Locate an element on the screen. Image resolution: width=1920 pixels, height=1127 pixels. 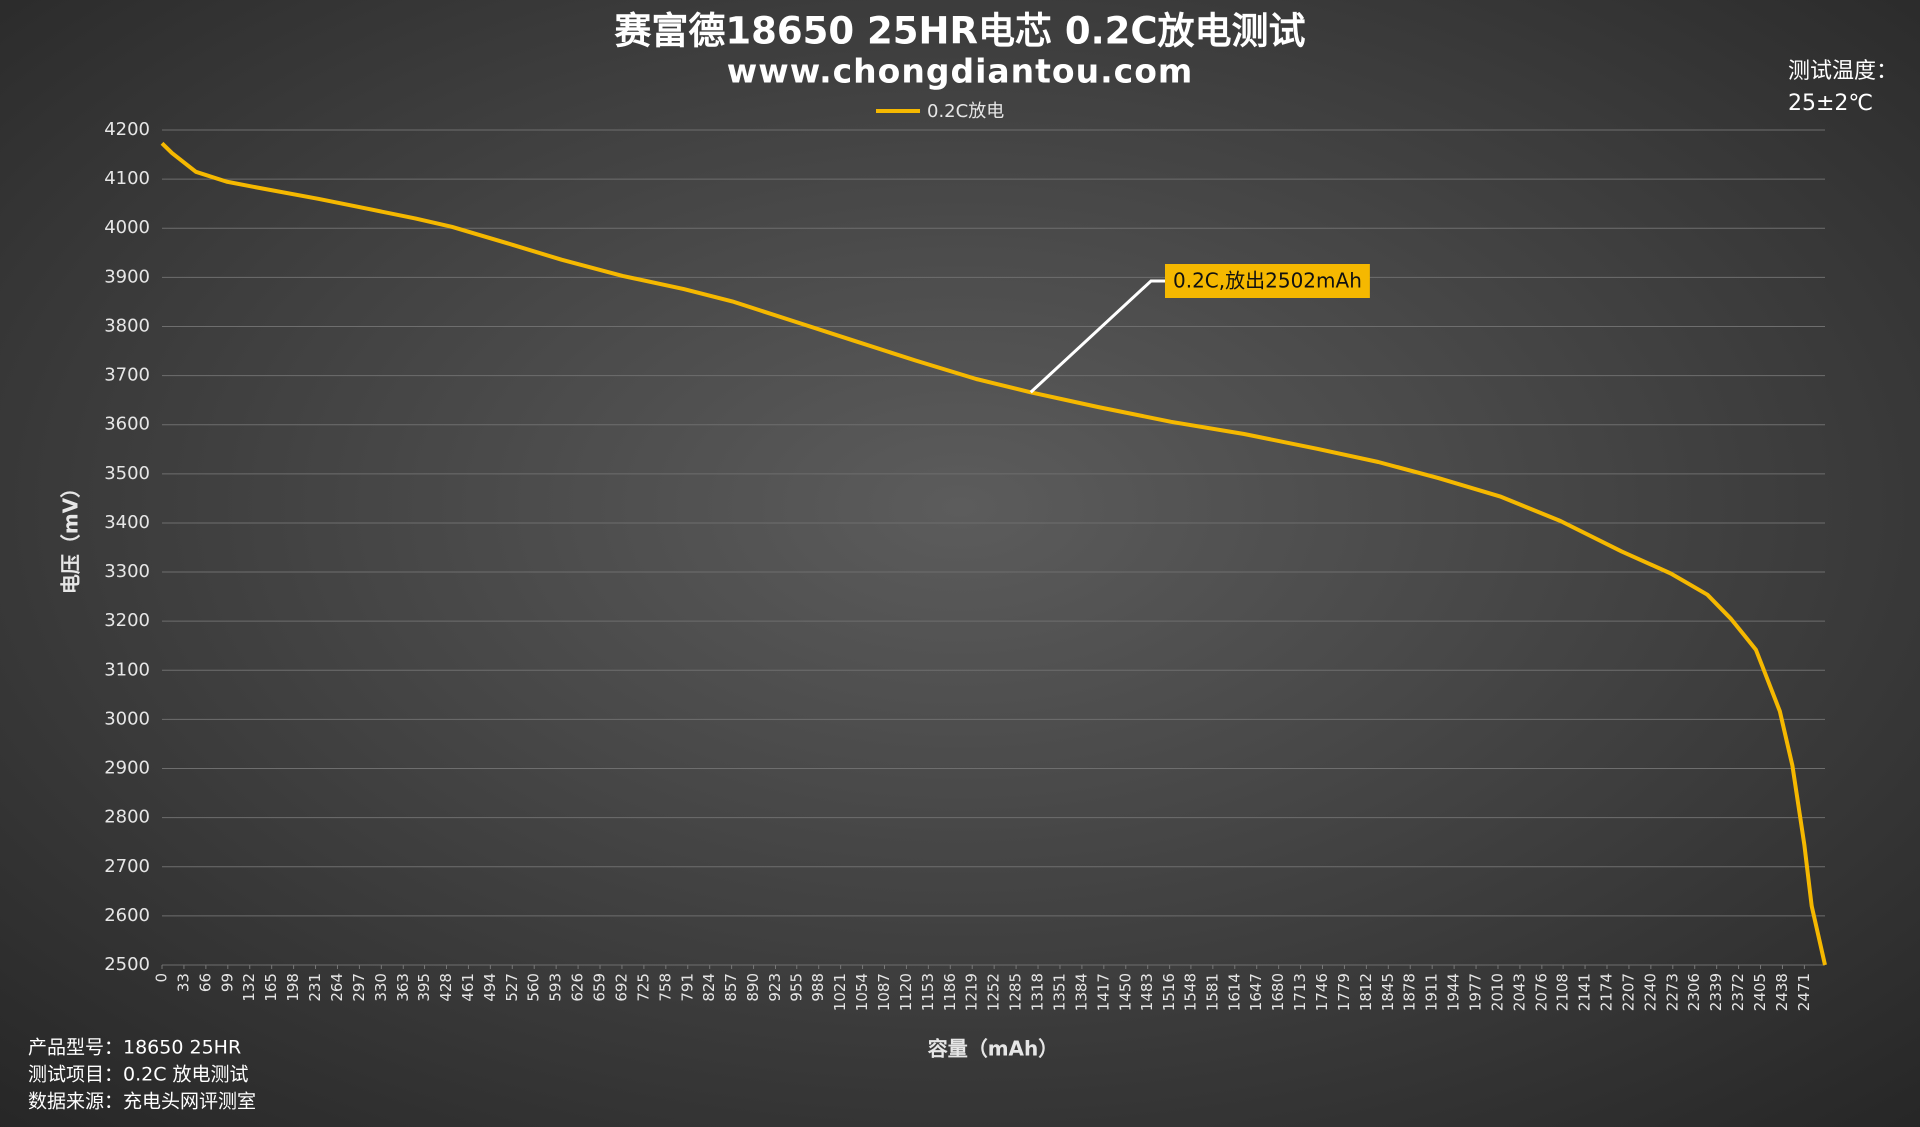
x-tick-label: 0 is located at coordinates (162, 978).